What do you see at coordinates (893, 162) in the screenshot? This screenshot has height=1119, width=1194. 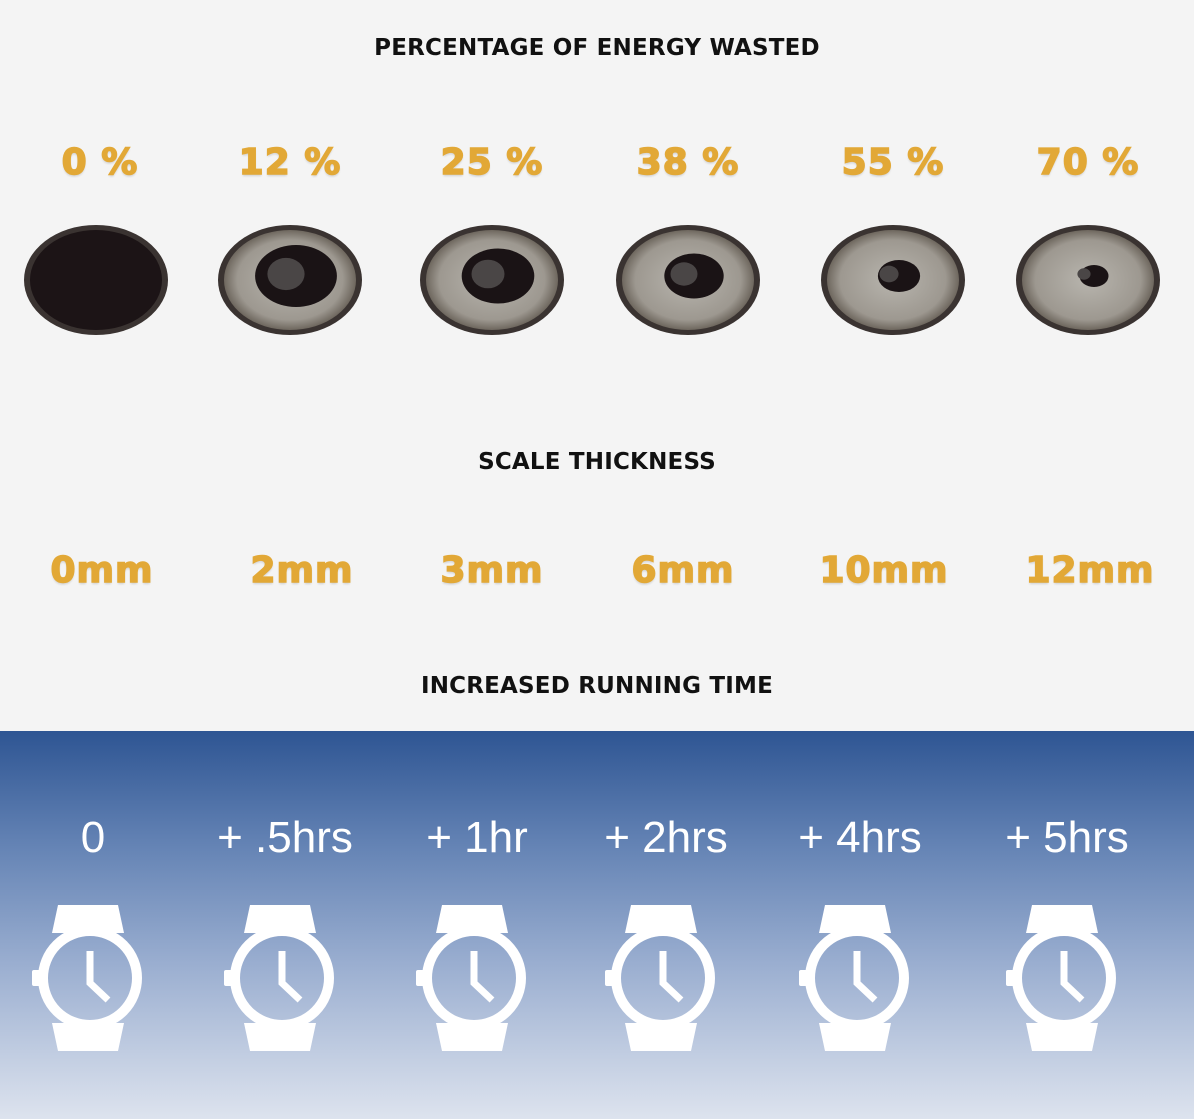 I see `energy-percent-label: 55 %` at bounding box center [893, 162].